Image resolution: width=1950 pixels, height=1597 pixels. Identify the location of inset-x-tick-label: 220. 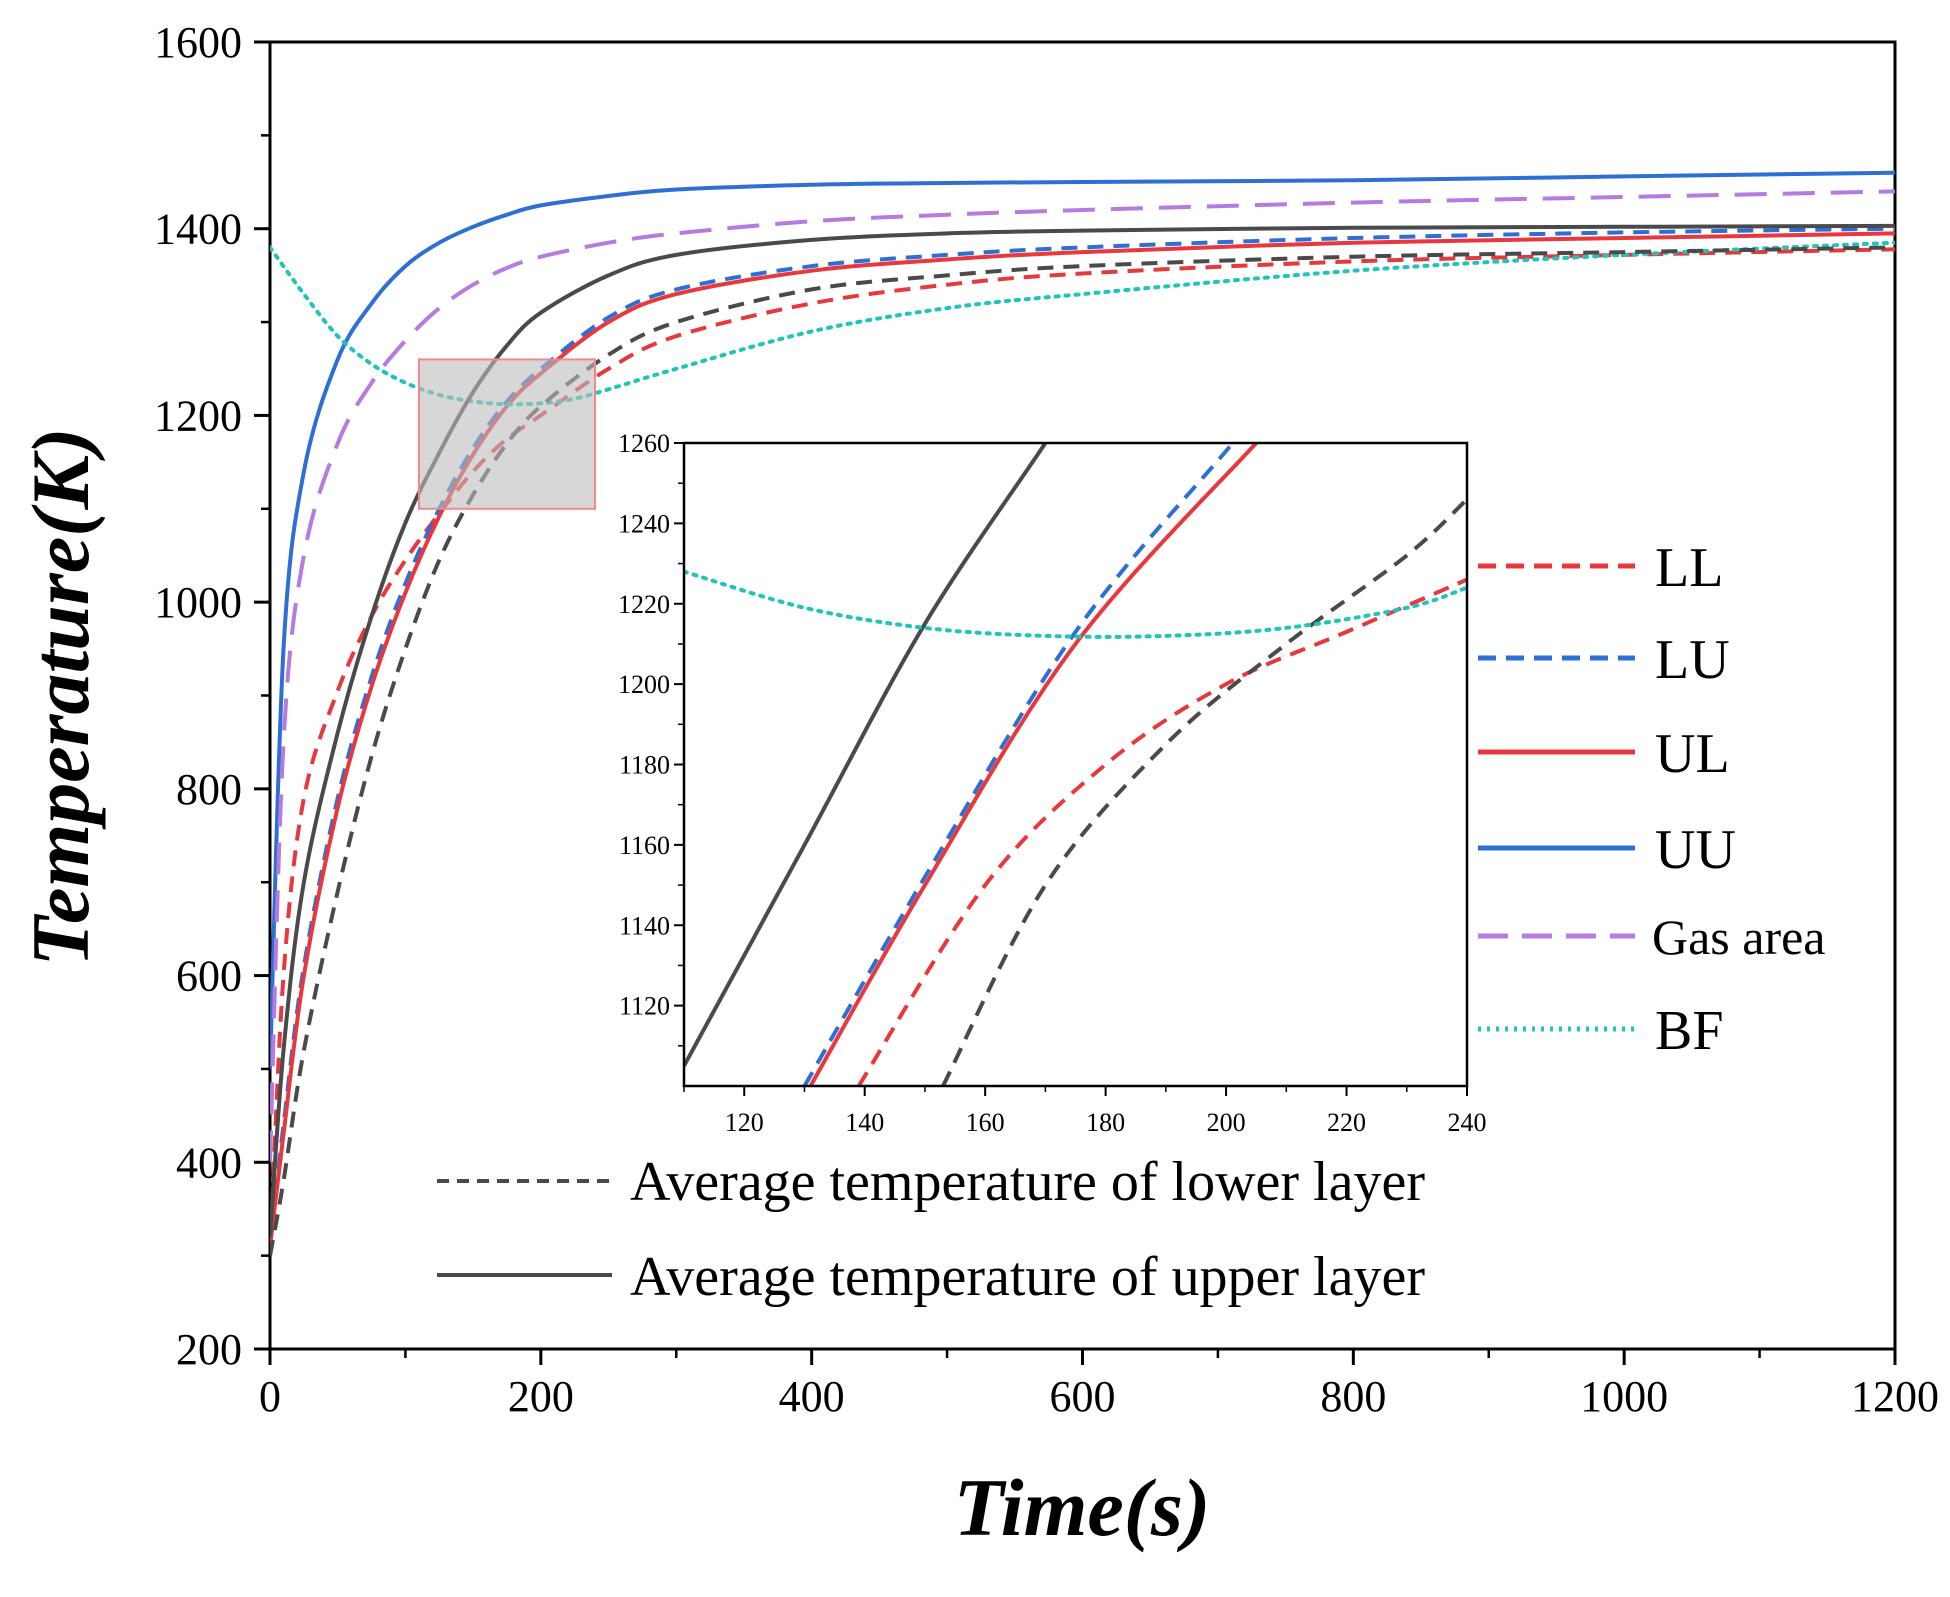
(1346, 1122).